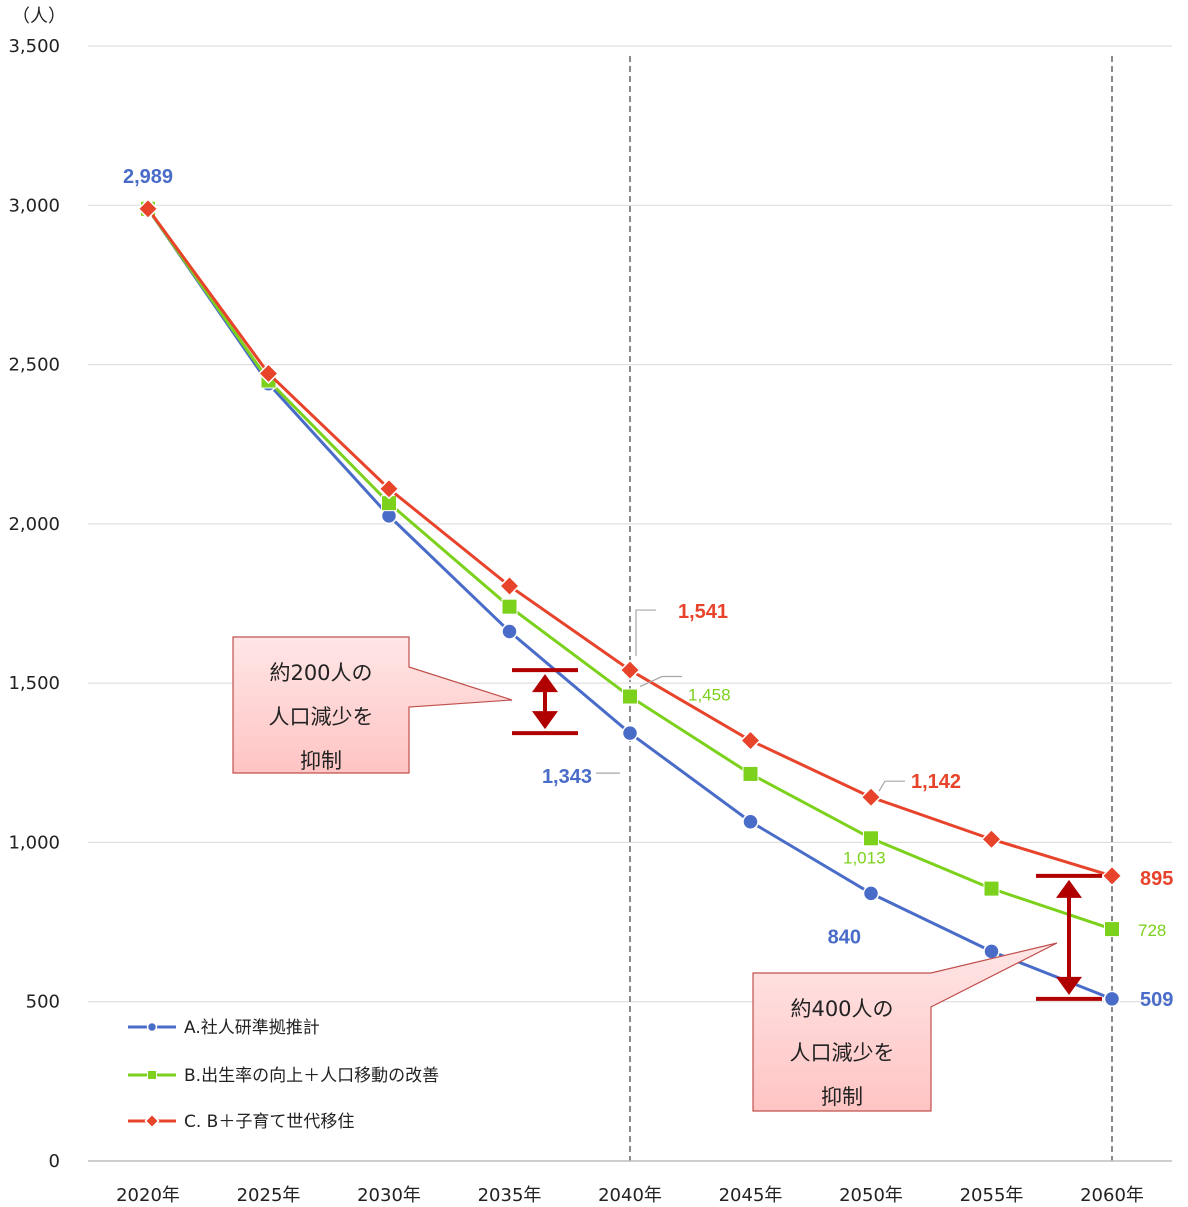  What do you see at coordinates (311, 1076) in the screenshot?
I see `legend-label: B.出生率の向上＋人口移動の改善` at bounding box center [311, 1076].